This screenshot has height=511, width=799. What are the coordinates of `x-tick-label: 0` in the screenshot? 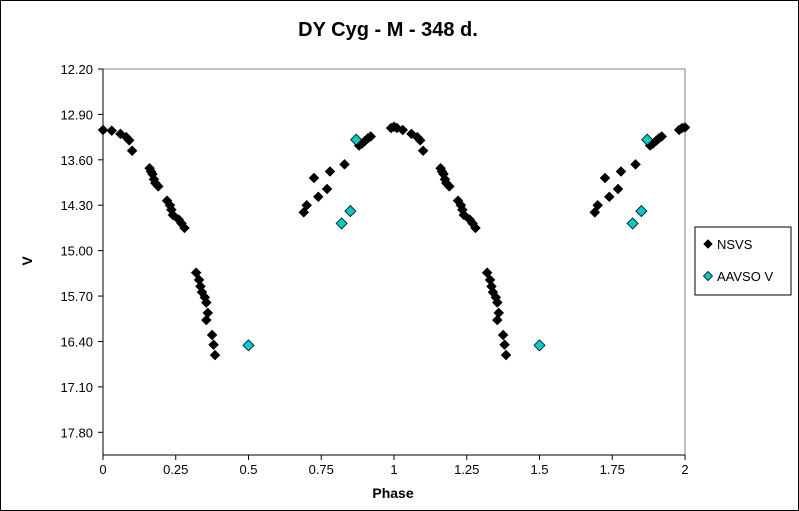 It's located at (102, 469).